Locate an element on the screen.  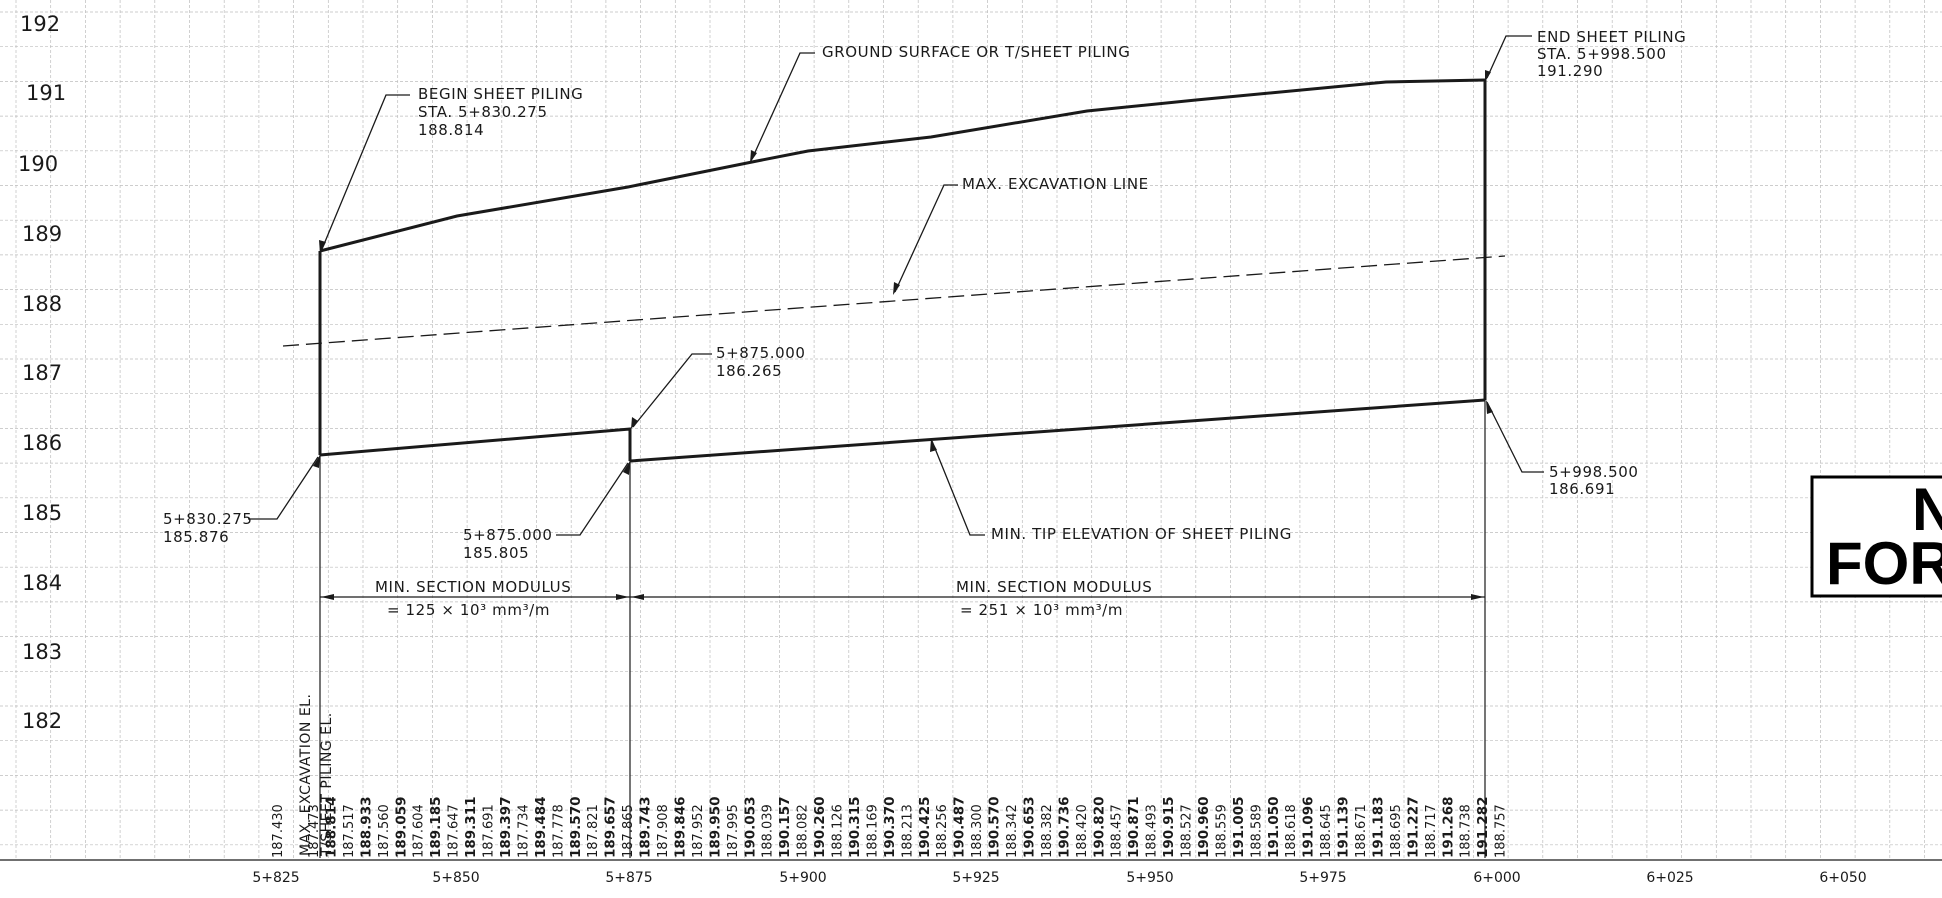
elevation-label: 188 is located at coordinates (42, 304).